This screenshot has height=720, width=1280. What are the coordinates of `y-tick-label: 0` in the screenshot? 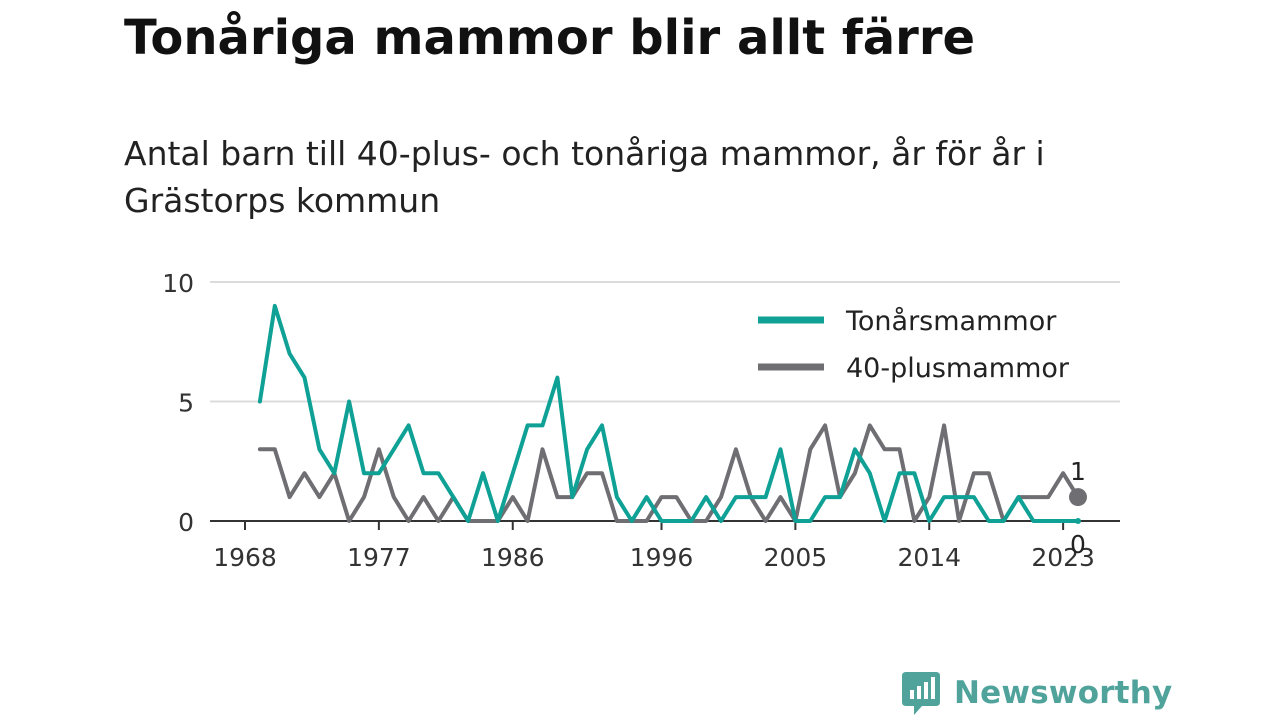 It's located at (186, 522).